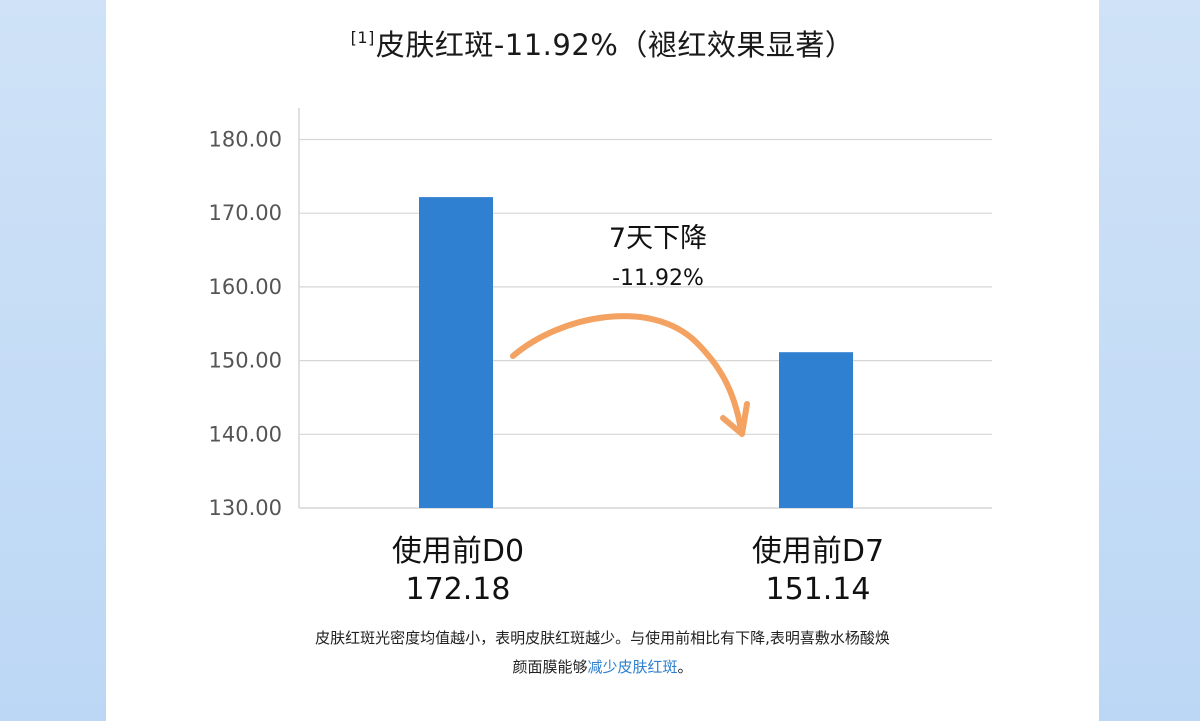 This screenshot has width=1200, height=721. What do you see at coordinates (658, 278) in the screenshot?
I see `annotation-decrease-percent: -11.92%` at bounding box center [658, 278].